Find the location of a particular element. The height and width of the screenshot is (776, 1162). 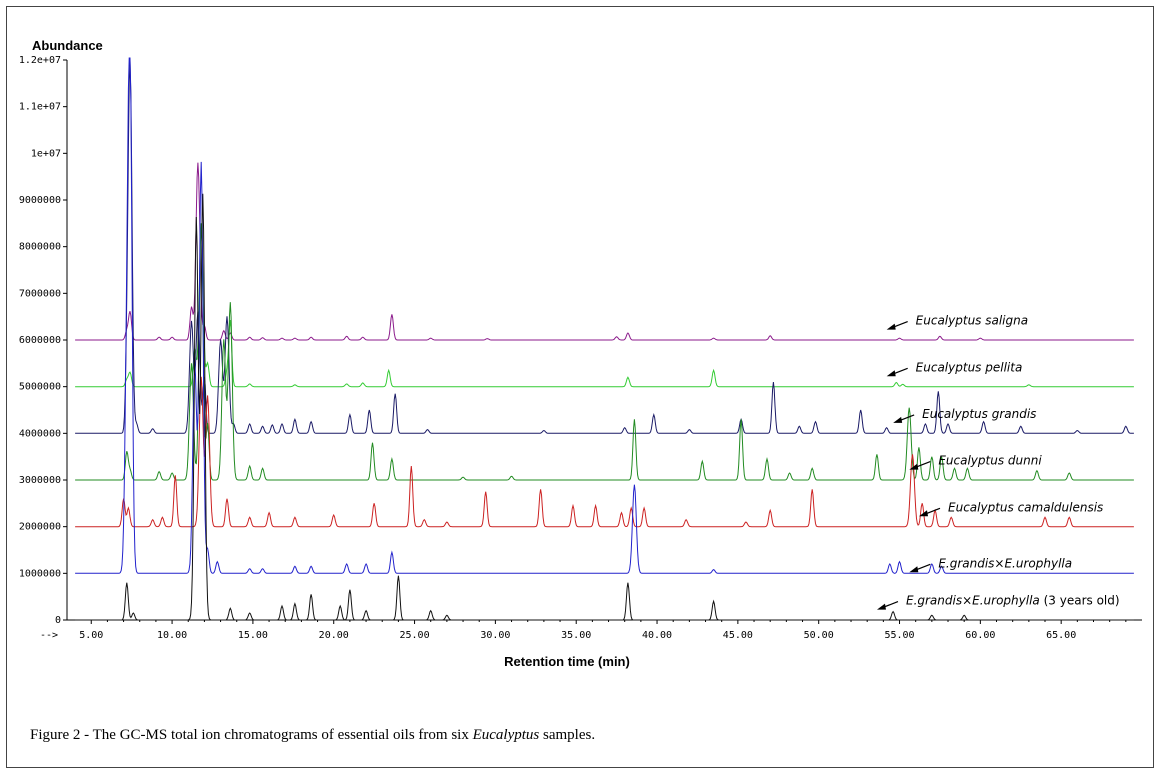

x-tick-label: 20.00 is located at coordinates (334, 635).